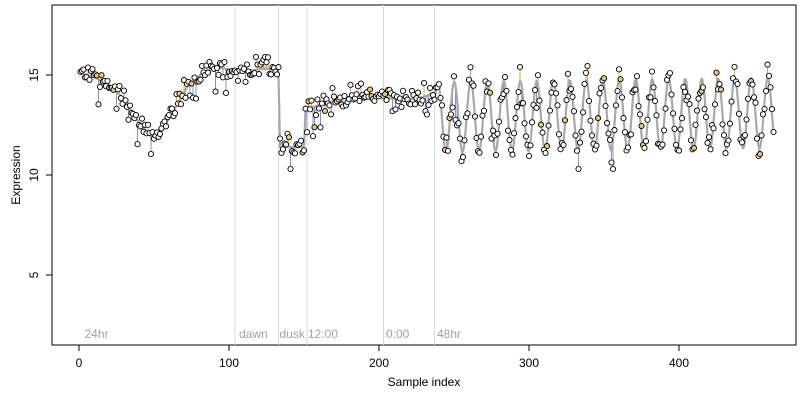  I want to click on x-tick-label: 300, so click(529, 363).